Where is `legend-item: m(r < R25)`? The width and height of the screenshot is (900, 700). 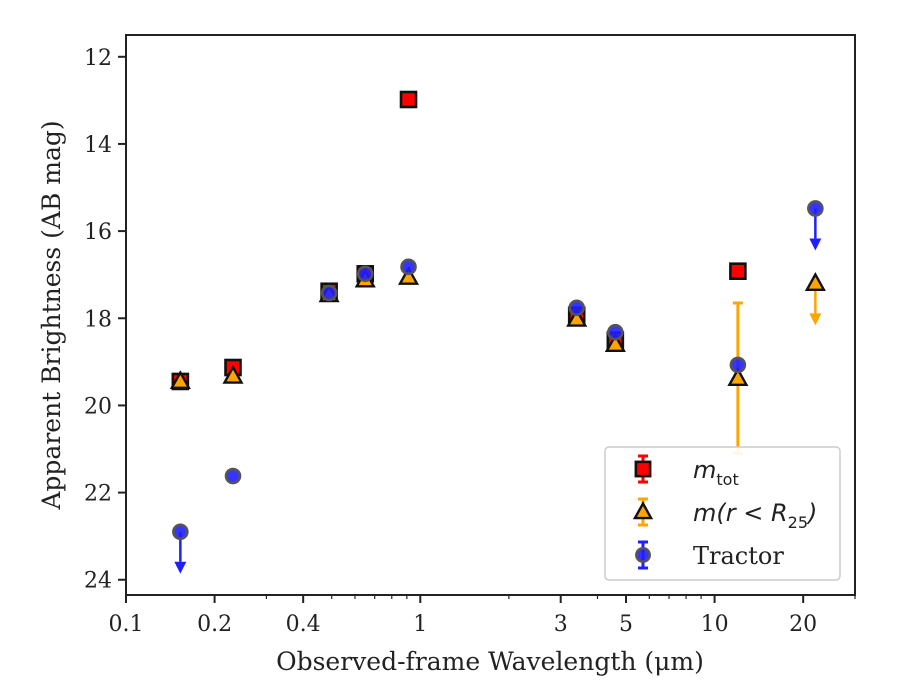 legend-item: m(r < R25) is located at coordinates (724, 514).